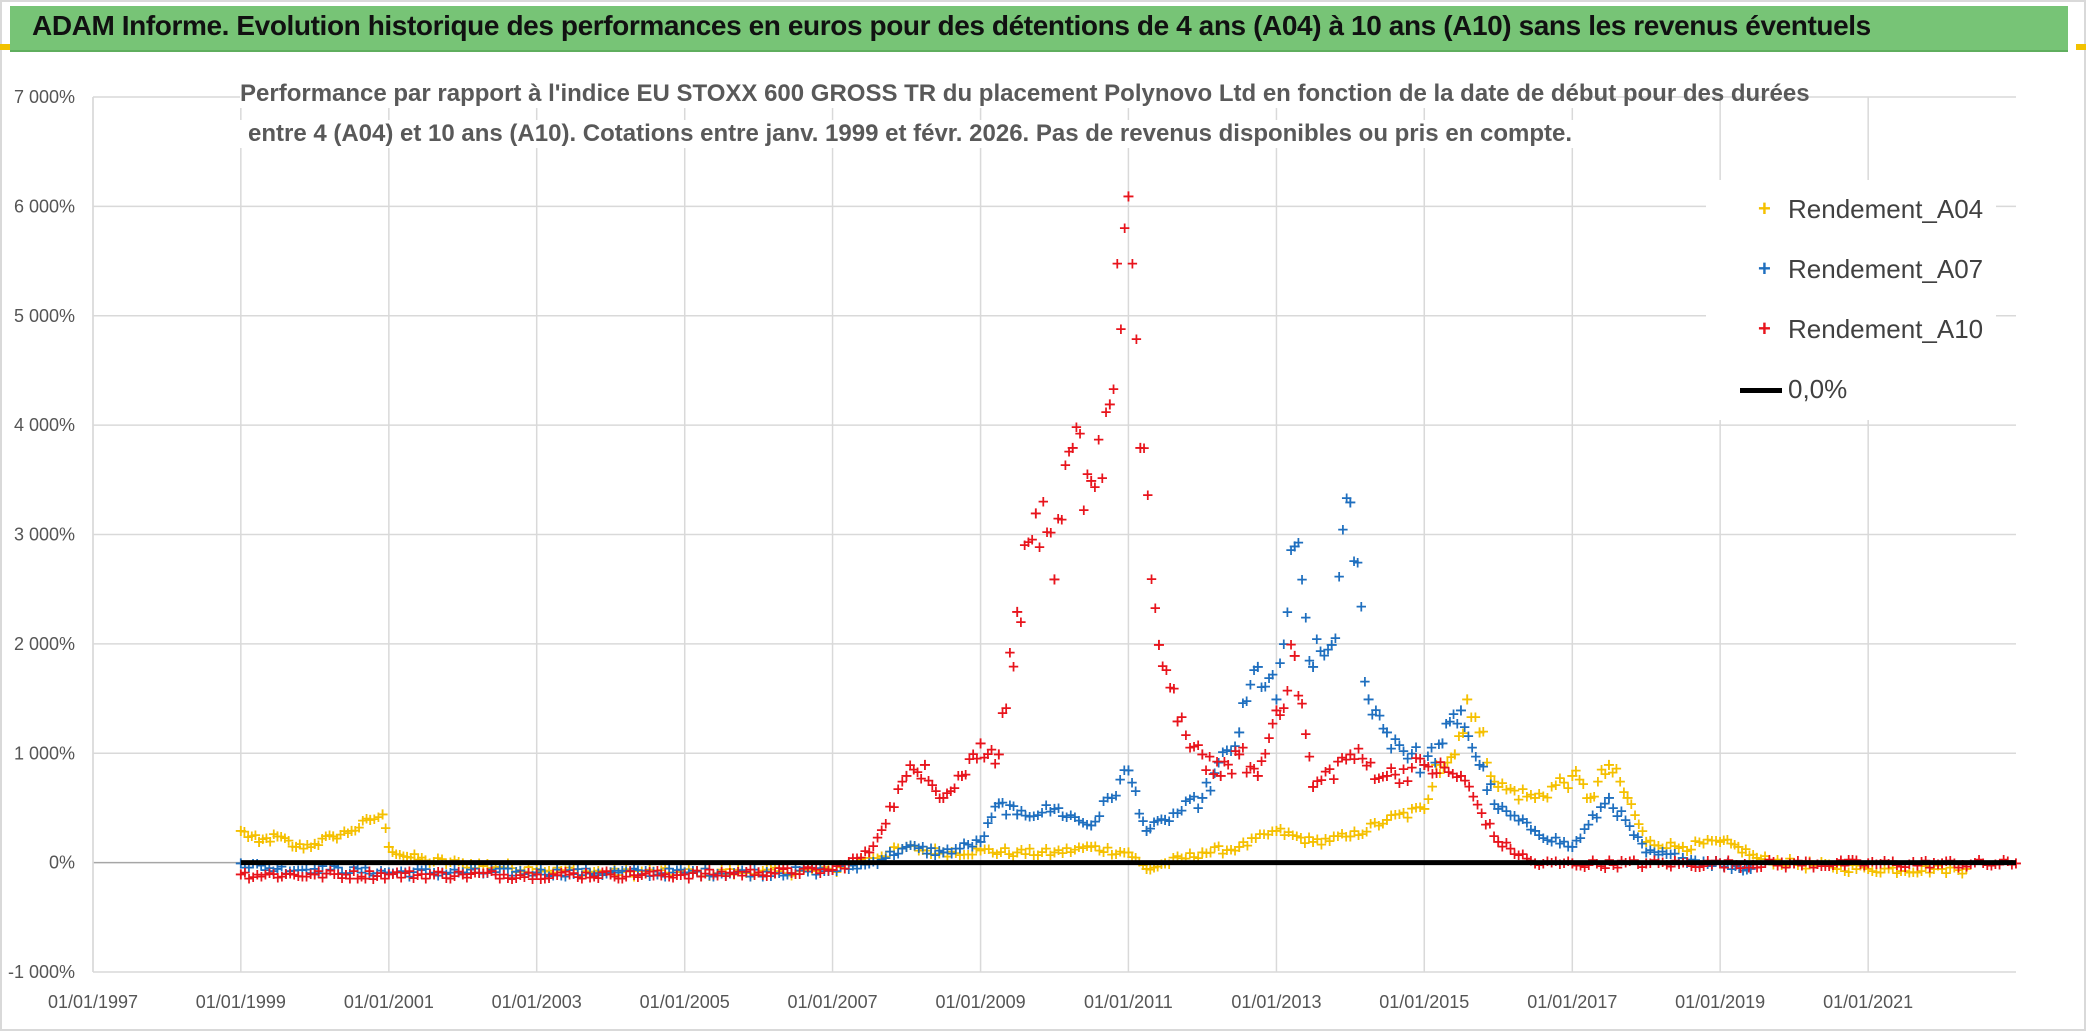  I want to click on x-tick-label: 01/01/2015, so click(1424, 1002).